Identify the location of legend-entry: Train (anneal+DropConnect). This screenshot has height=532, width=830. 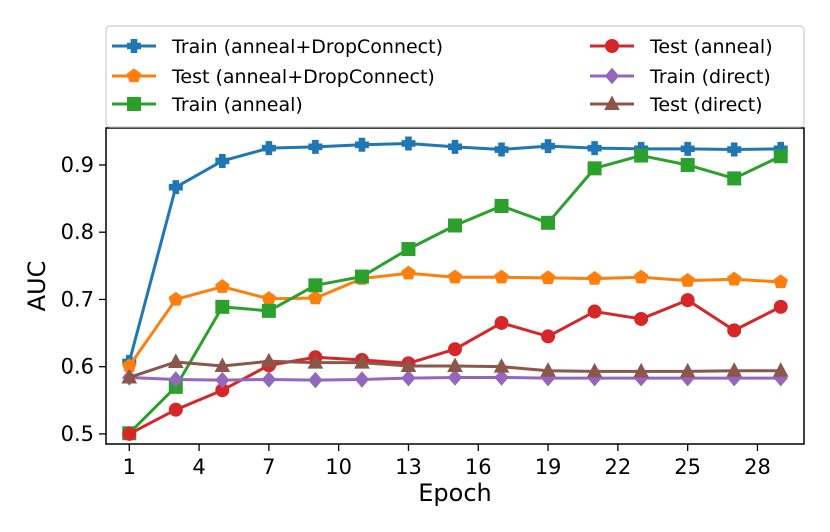
(277, 47).